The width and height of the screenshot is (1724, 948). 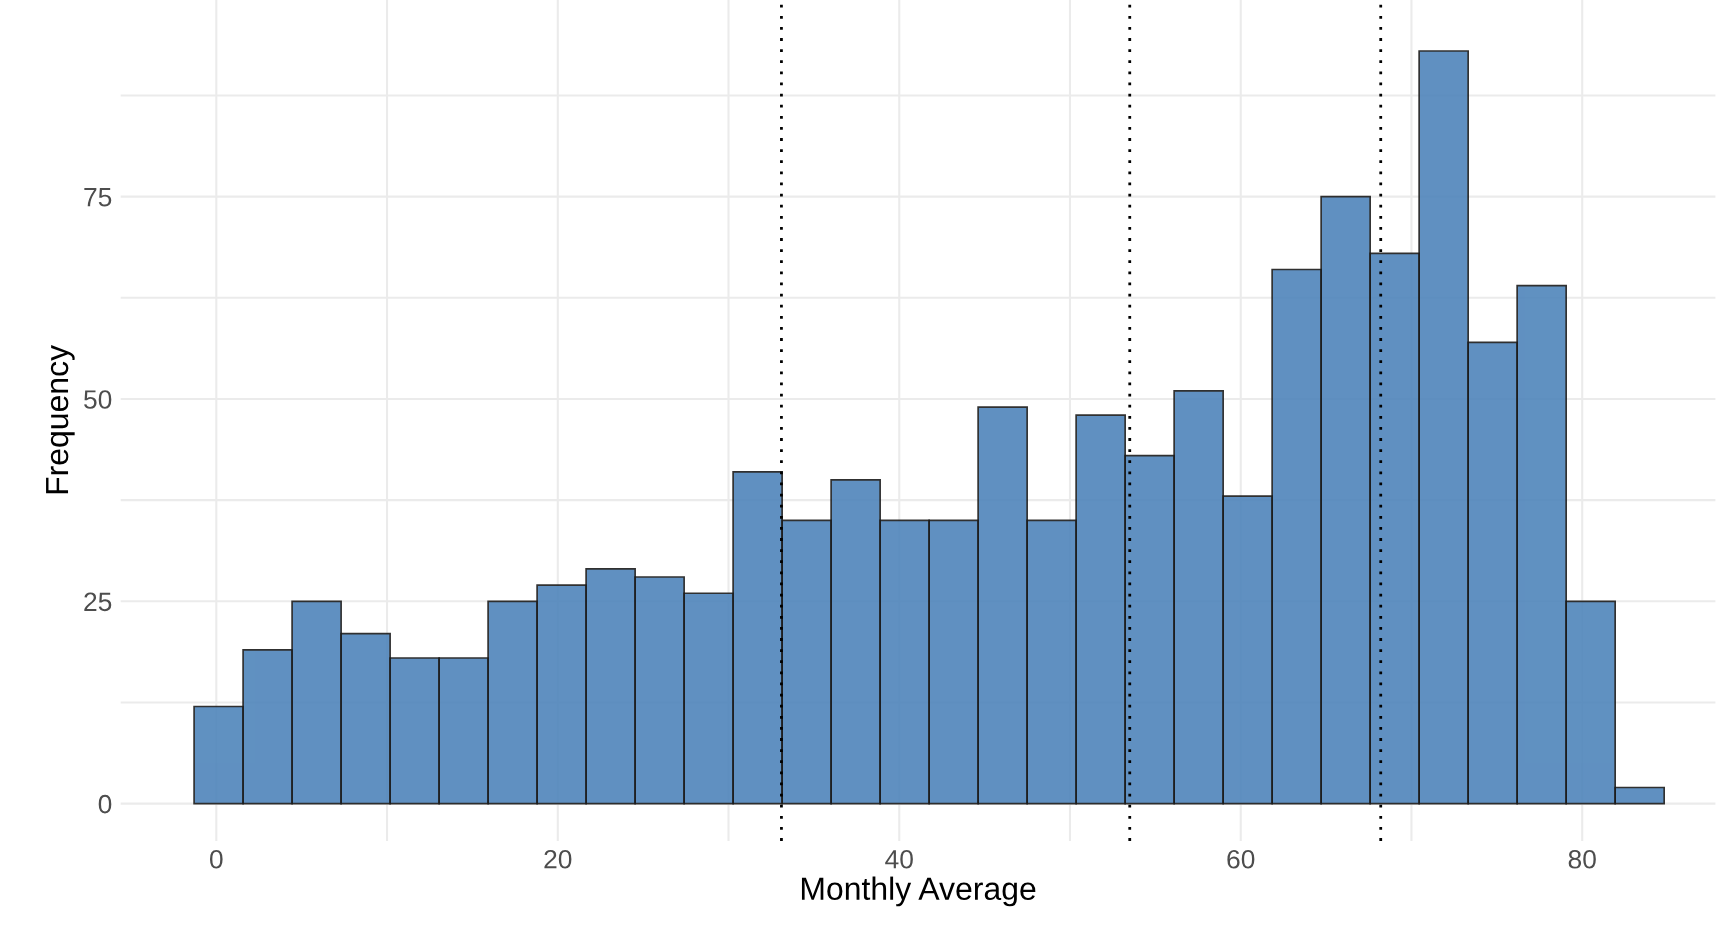 I want to click on y-axis-title: Frequency, so click(x=60, y=419).